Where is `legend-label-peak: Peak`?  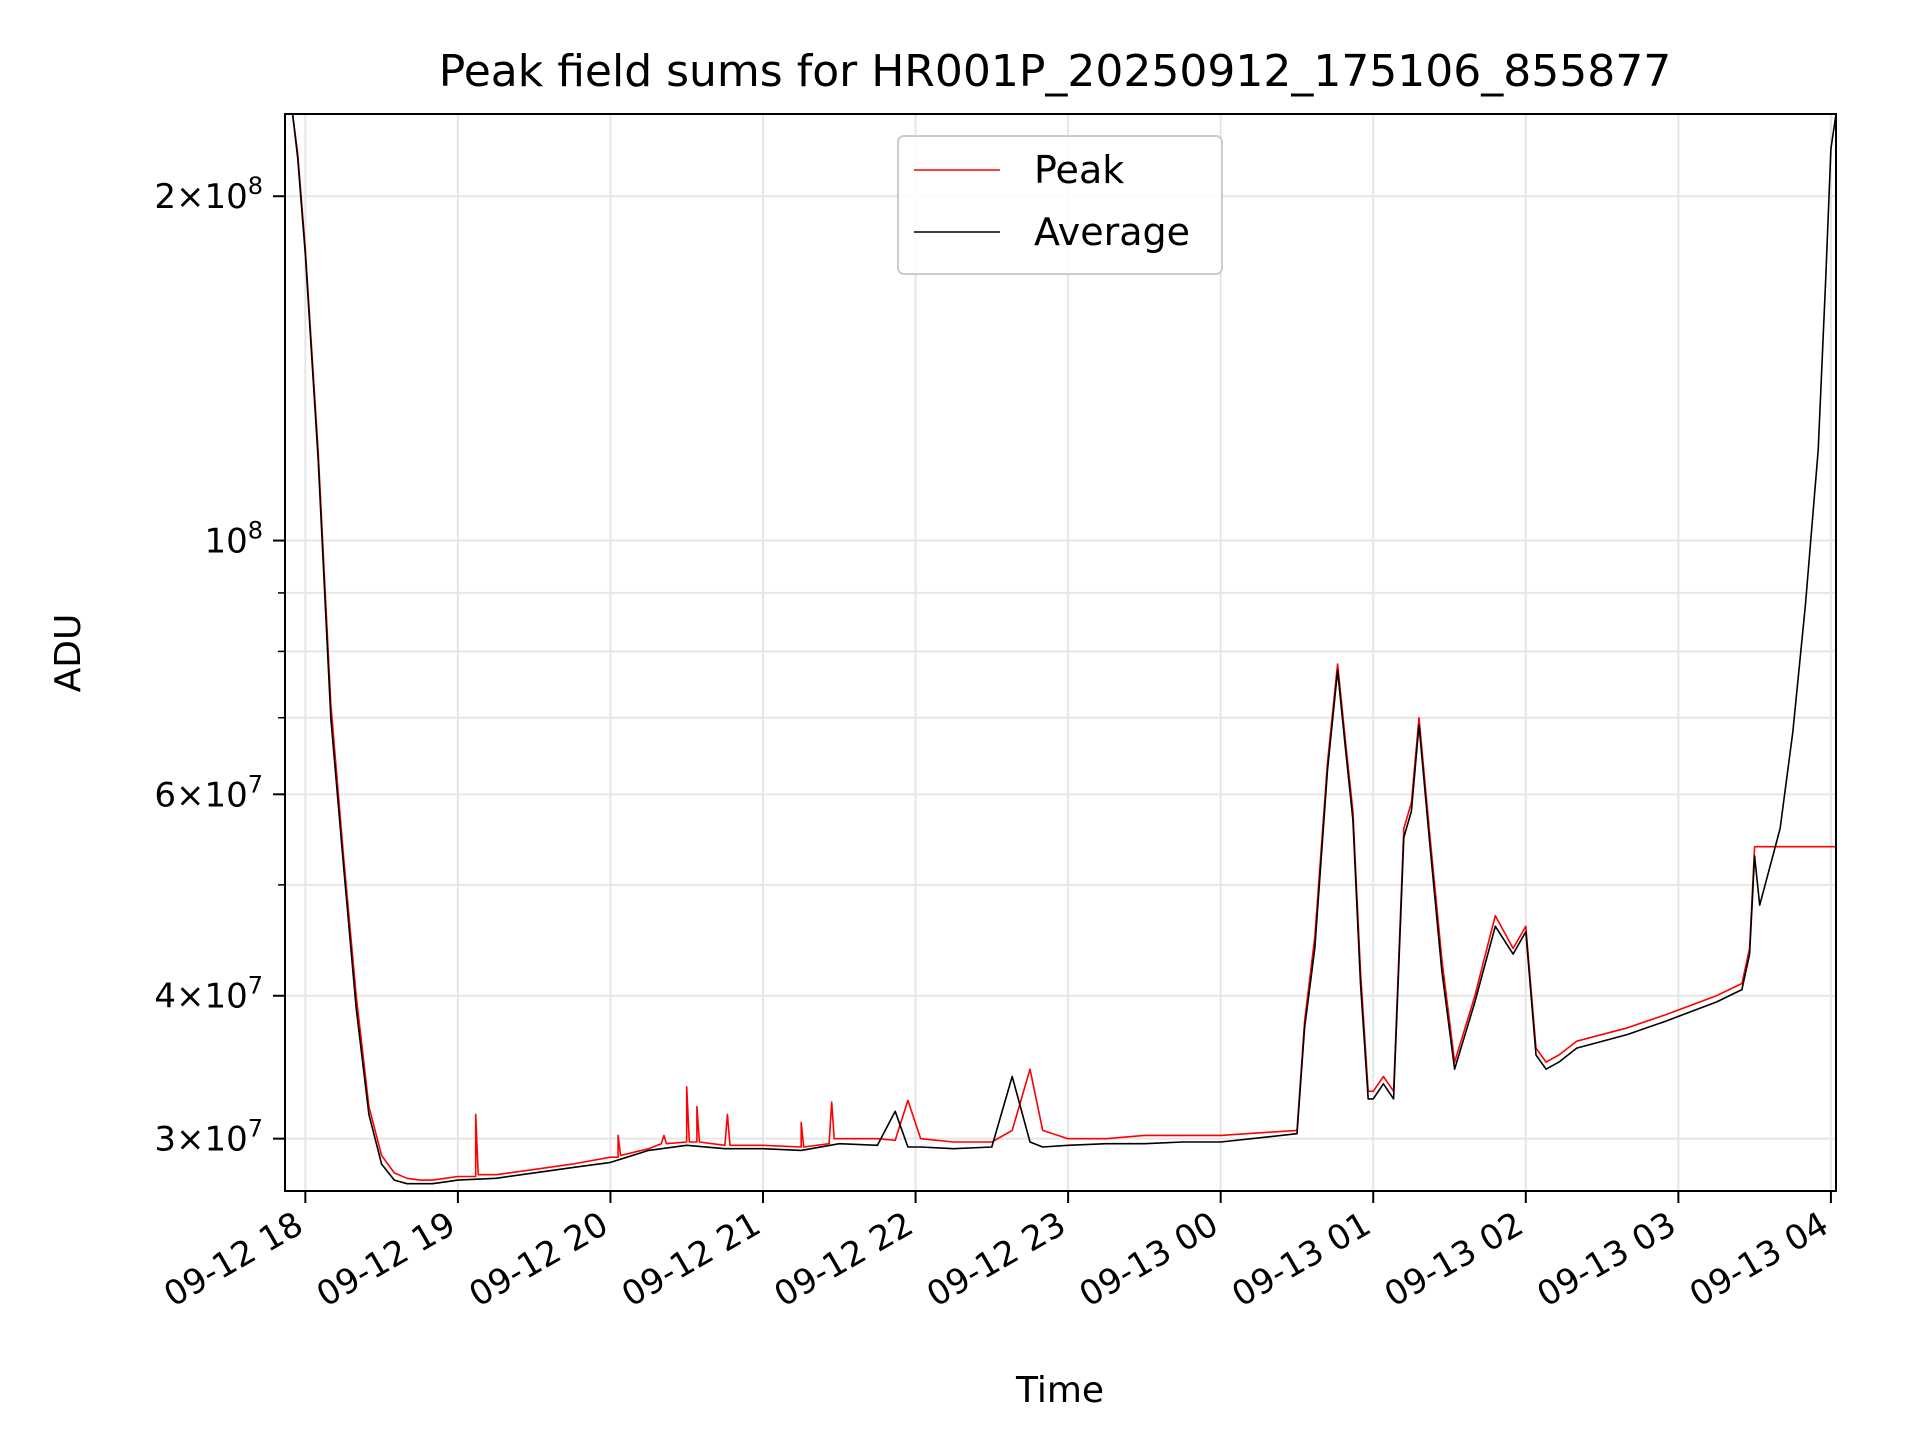
legend-label-peak: Peak is located at coordinates (1079, 170).